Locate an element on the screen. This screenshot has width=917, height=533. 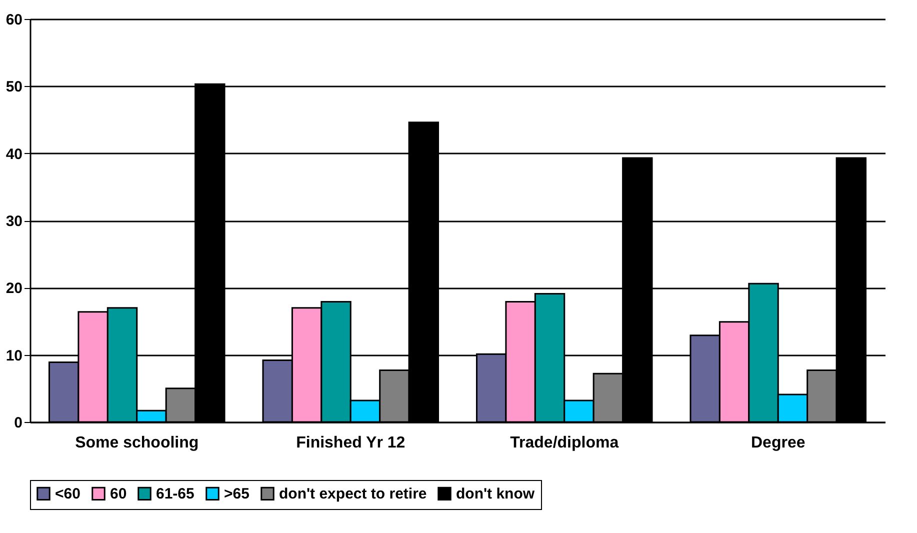
legend-label: 61-65 is located at coordinates (175, 494).